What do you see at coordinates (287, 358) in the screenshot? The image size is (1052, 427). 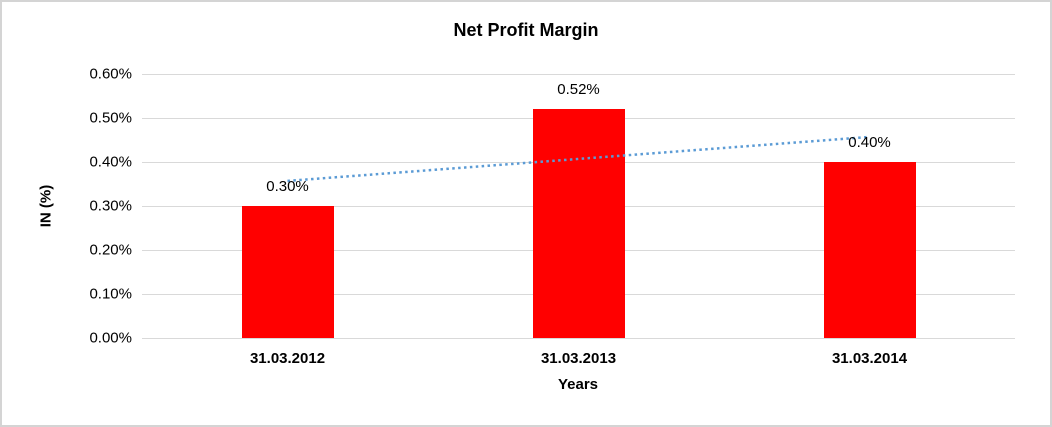 I see `x-tick-label: 31.03.2012` at bounding box center [287, 358].